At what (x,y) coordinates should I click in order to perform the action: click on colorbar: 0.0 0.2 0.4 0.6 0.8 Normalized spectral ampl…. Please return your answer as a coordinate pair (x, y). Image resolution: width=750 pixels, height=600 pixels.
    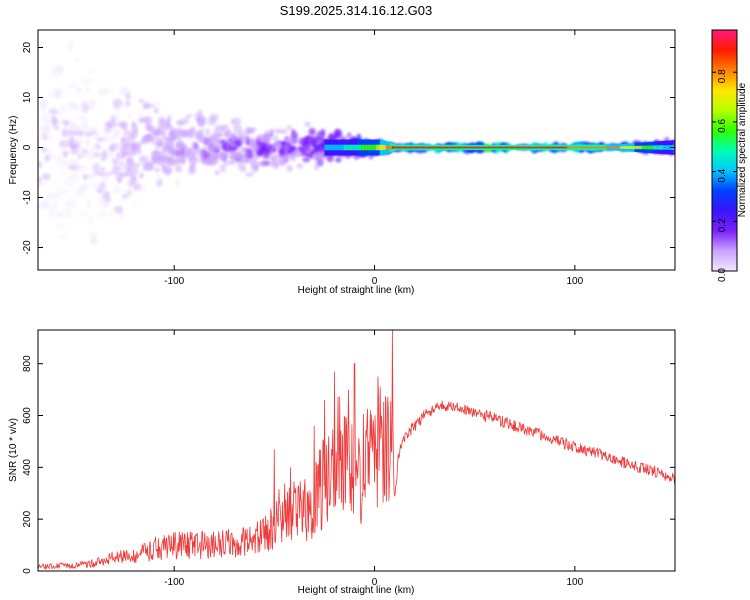
    Looking at the image, I should click on (729, 155).